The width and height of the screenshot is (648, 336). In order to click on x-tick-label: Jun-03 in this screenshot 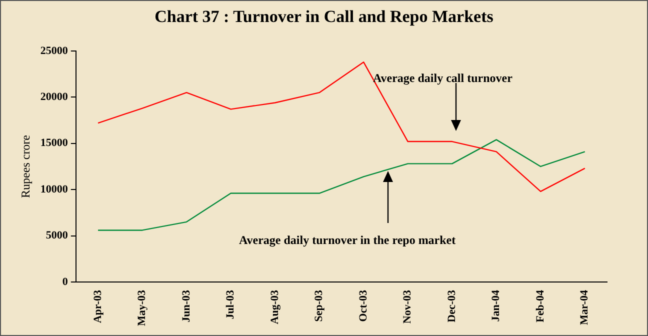, I will do `click(186, 305)`.